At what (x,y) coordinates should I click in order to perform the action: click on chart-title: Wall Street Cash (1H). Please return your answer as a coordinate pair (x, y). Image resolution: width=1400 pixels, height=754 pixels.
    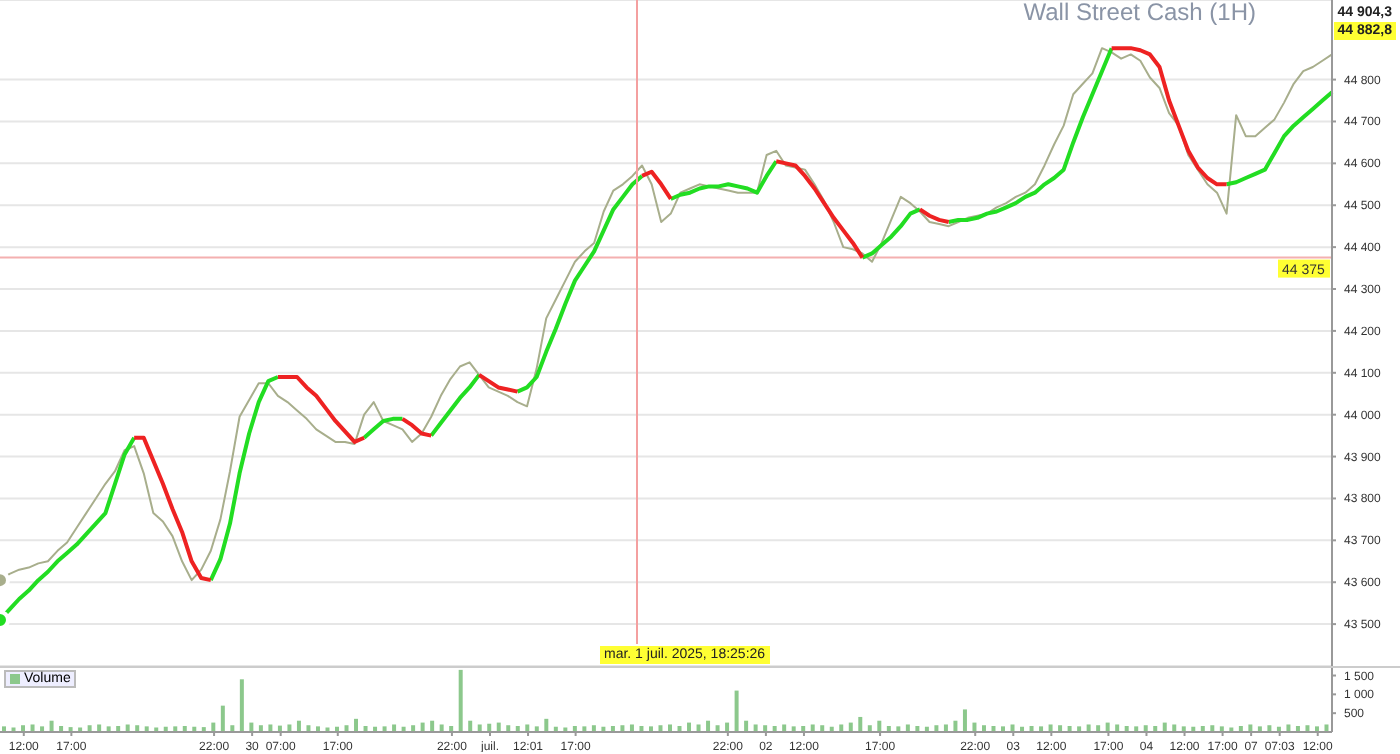
    Looking at the image, I should click on (1139, 13).